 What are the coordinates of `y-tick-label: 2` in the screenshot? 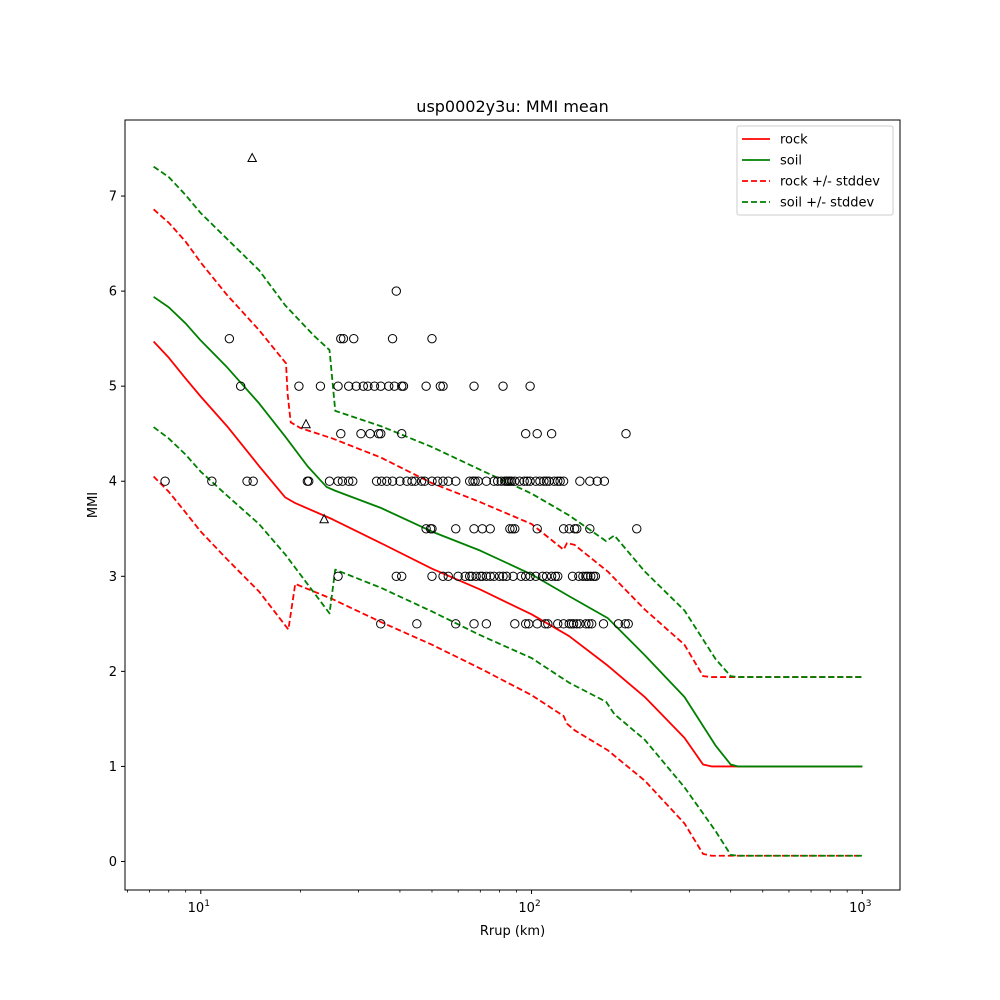 It's located at (113, 672).